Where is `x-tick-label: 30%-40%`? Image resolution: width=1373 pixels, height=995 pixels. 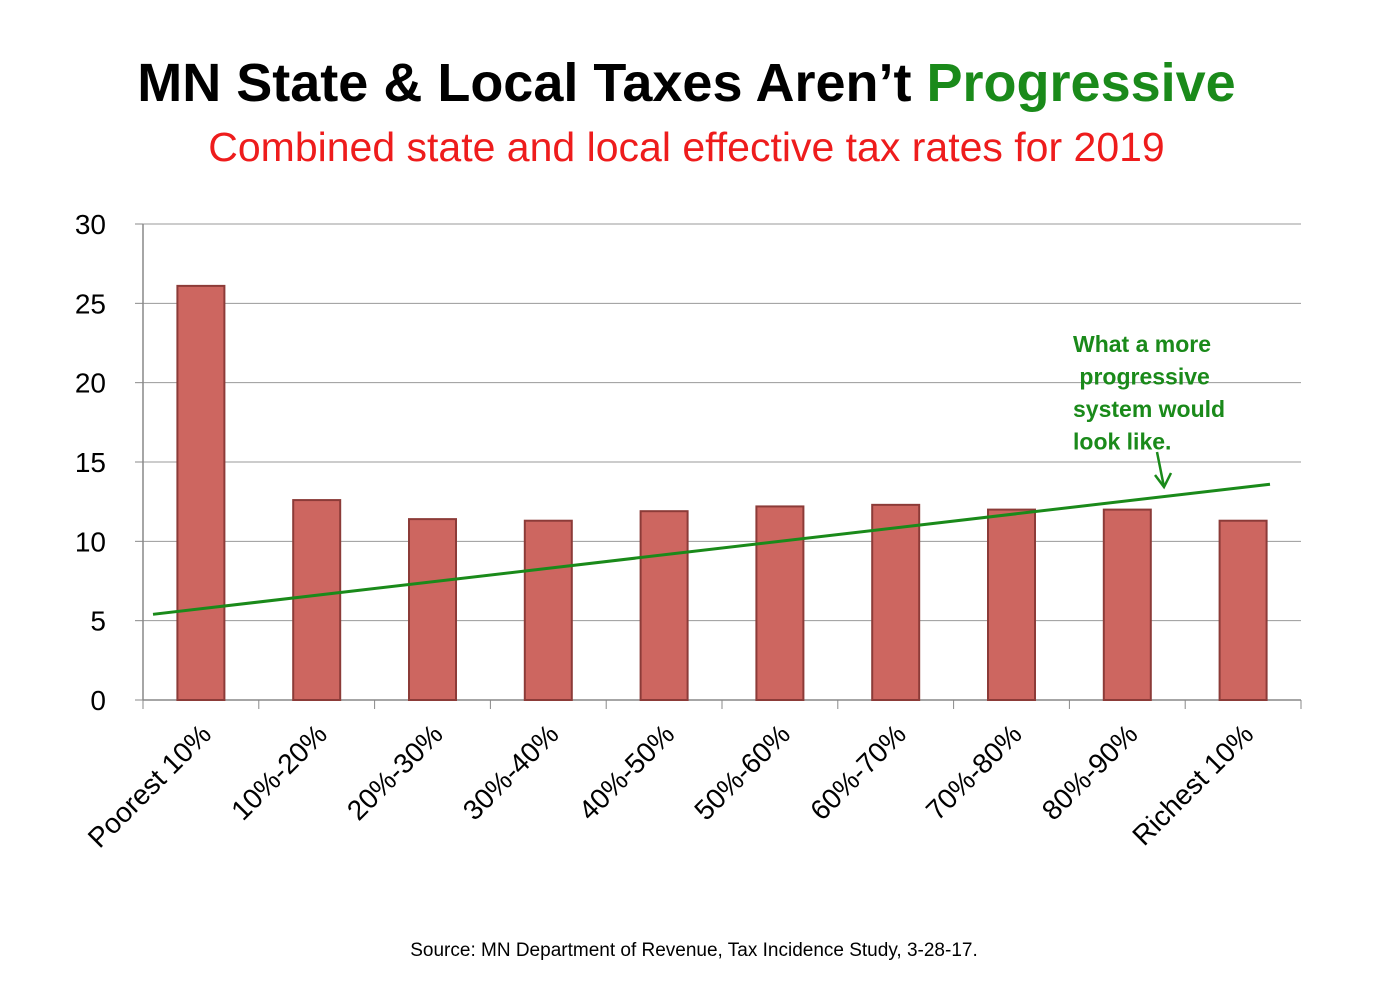
x-tick-label: 30%-40% is located at coordinates (511, 772).